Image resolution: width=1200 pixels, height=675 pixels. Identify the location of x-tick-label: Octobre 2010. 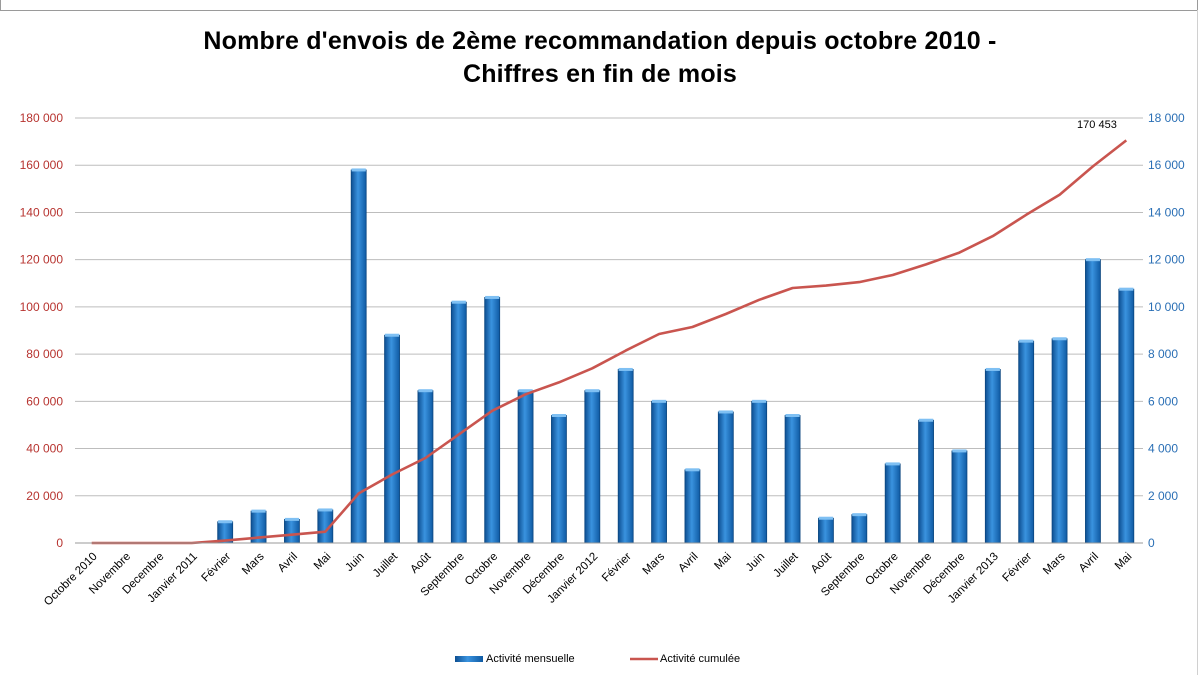
(71, 580).